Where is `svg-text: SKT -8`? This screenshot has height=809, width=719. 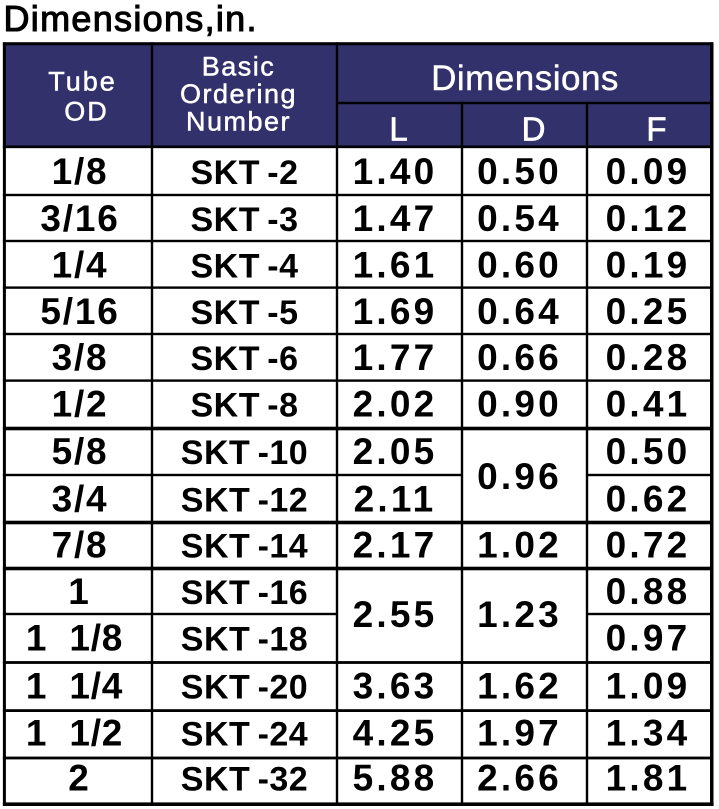
svg-text: SKT -8 is located at coordinates (244, 405).